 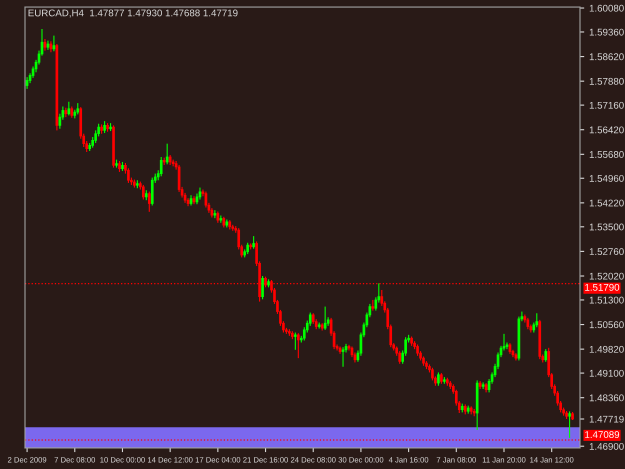 I want to click on y-tick-label: 1.60080, so click(x=607, y=8).